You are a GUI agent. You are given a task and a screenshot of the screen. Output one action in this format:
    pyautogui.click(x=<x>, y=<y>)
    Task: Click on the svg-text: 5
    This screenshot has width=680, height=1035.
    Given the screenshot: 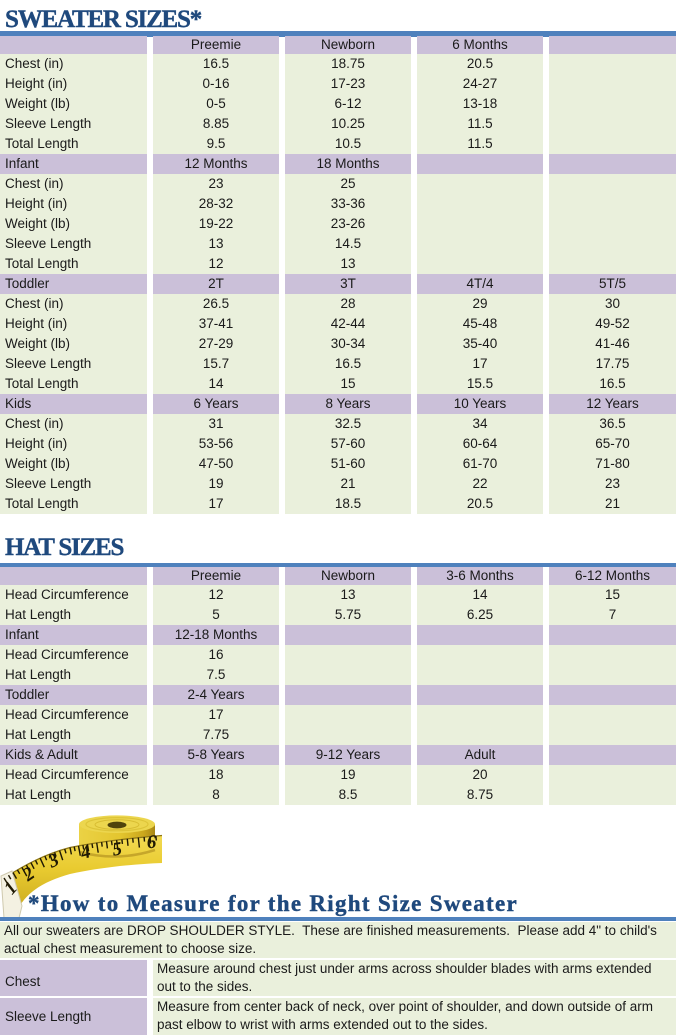 What is the action you would take?
    pyautogui.click(x=117, y=849)
    